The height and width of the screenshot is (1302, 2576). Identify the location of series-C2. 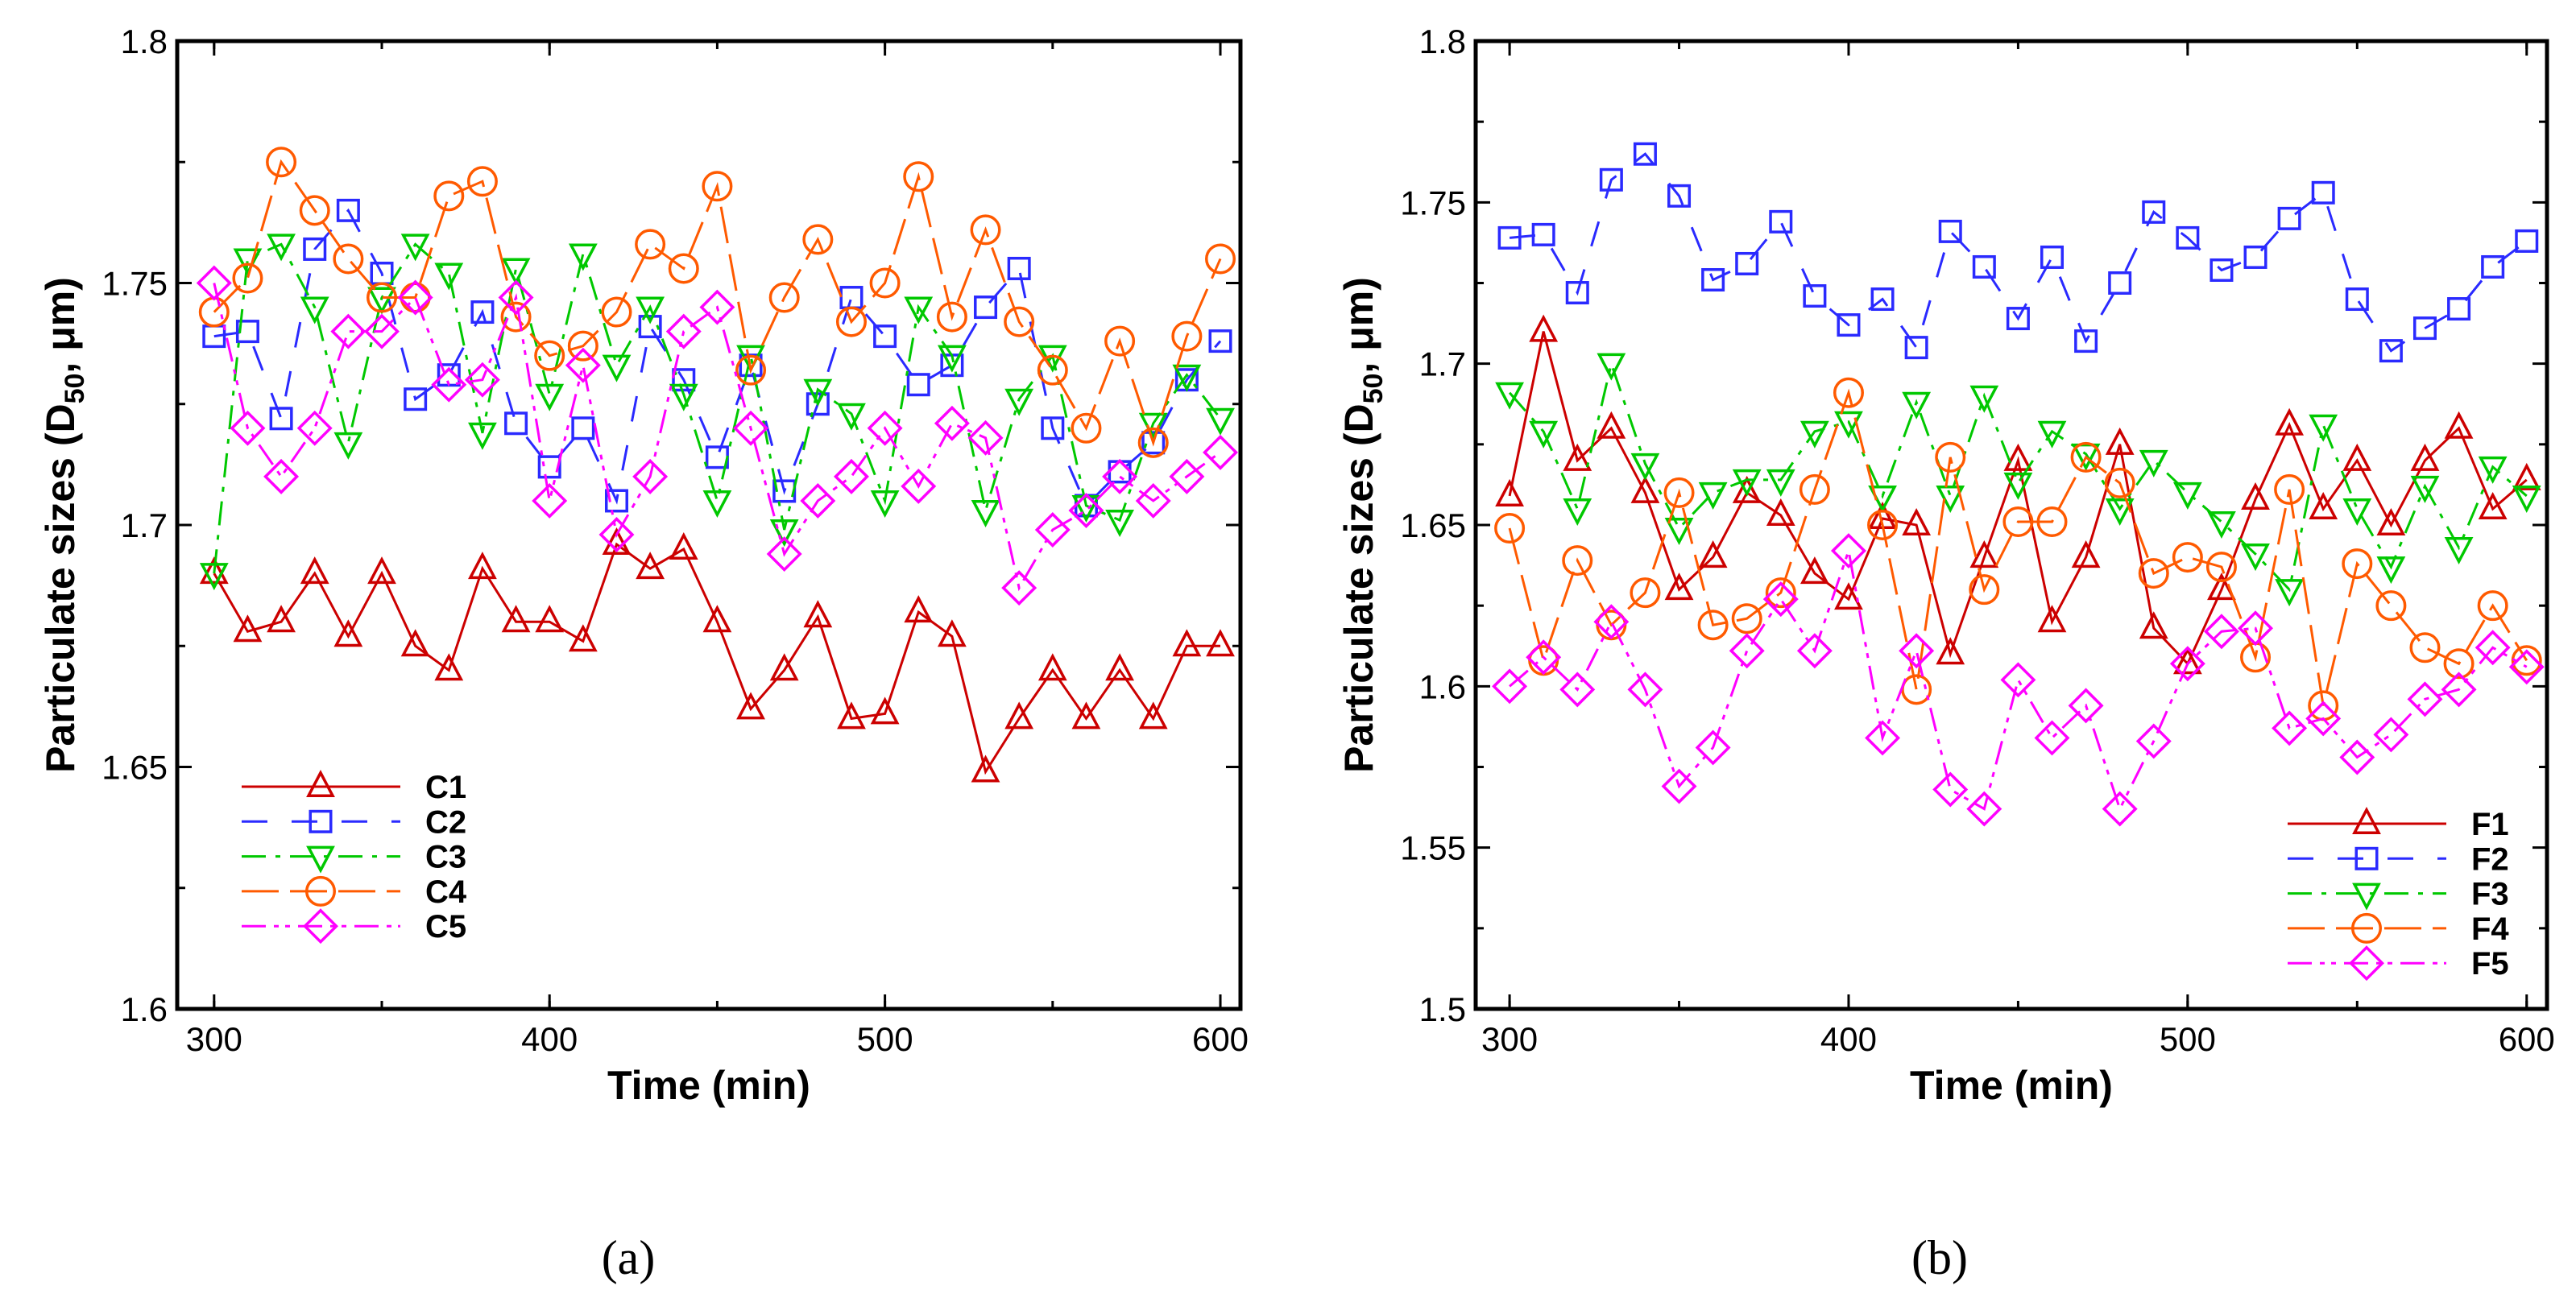
(717, 358).